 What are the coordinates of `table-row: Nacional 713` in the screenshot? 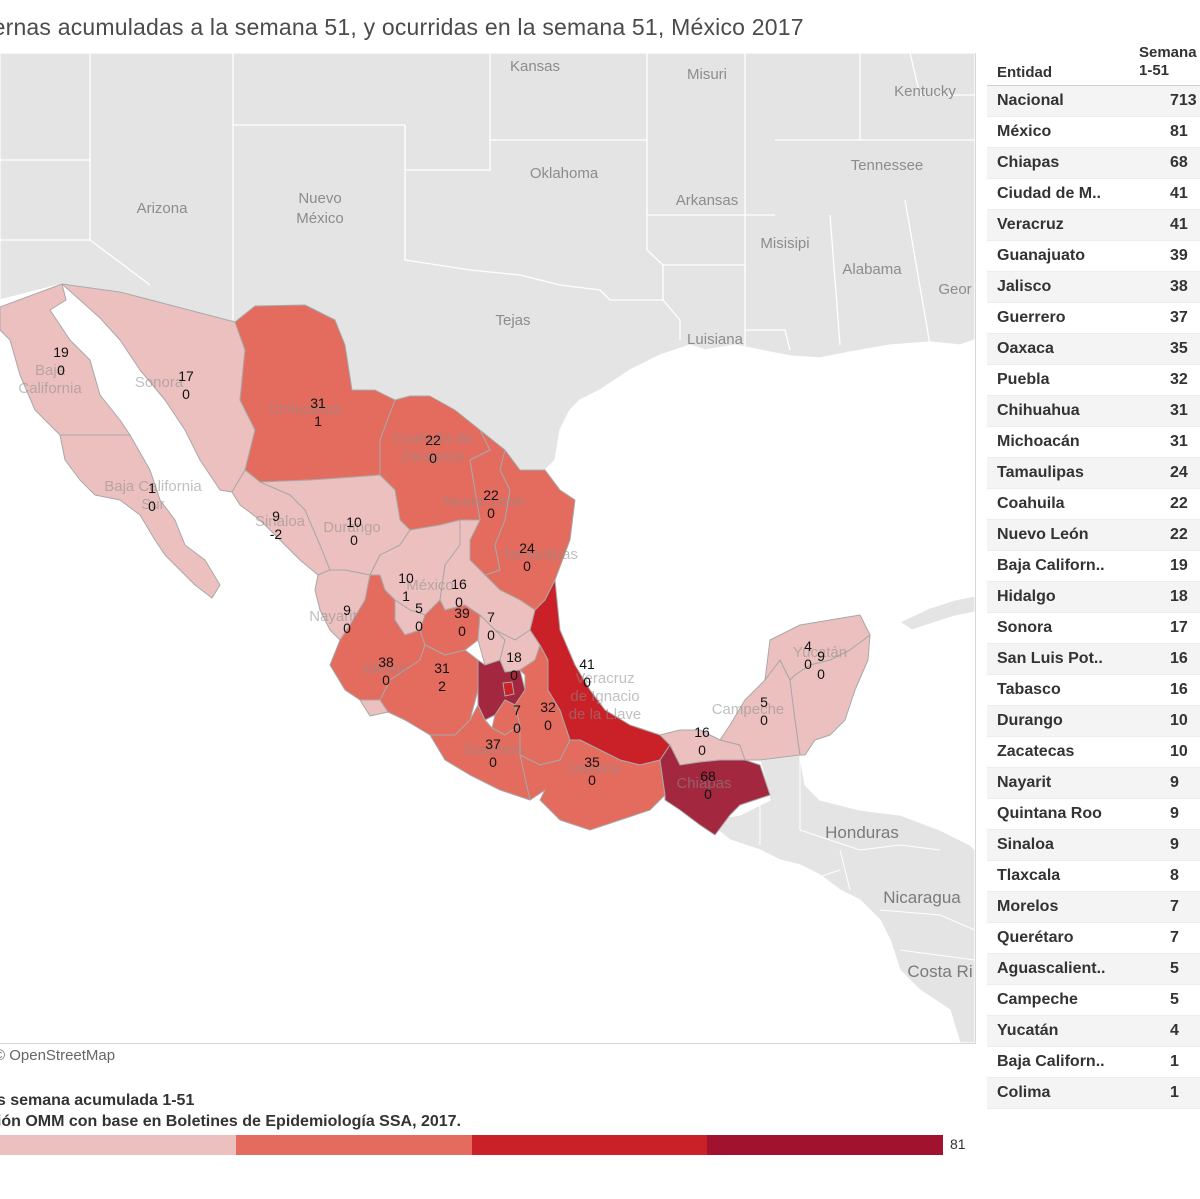 It's located at (1093, 101).